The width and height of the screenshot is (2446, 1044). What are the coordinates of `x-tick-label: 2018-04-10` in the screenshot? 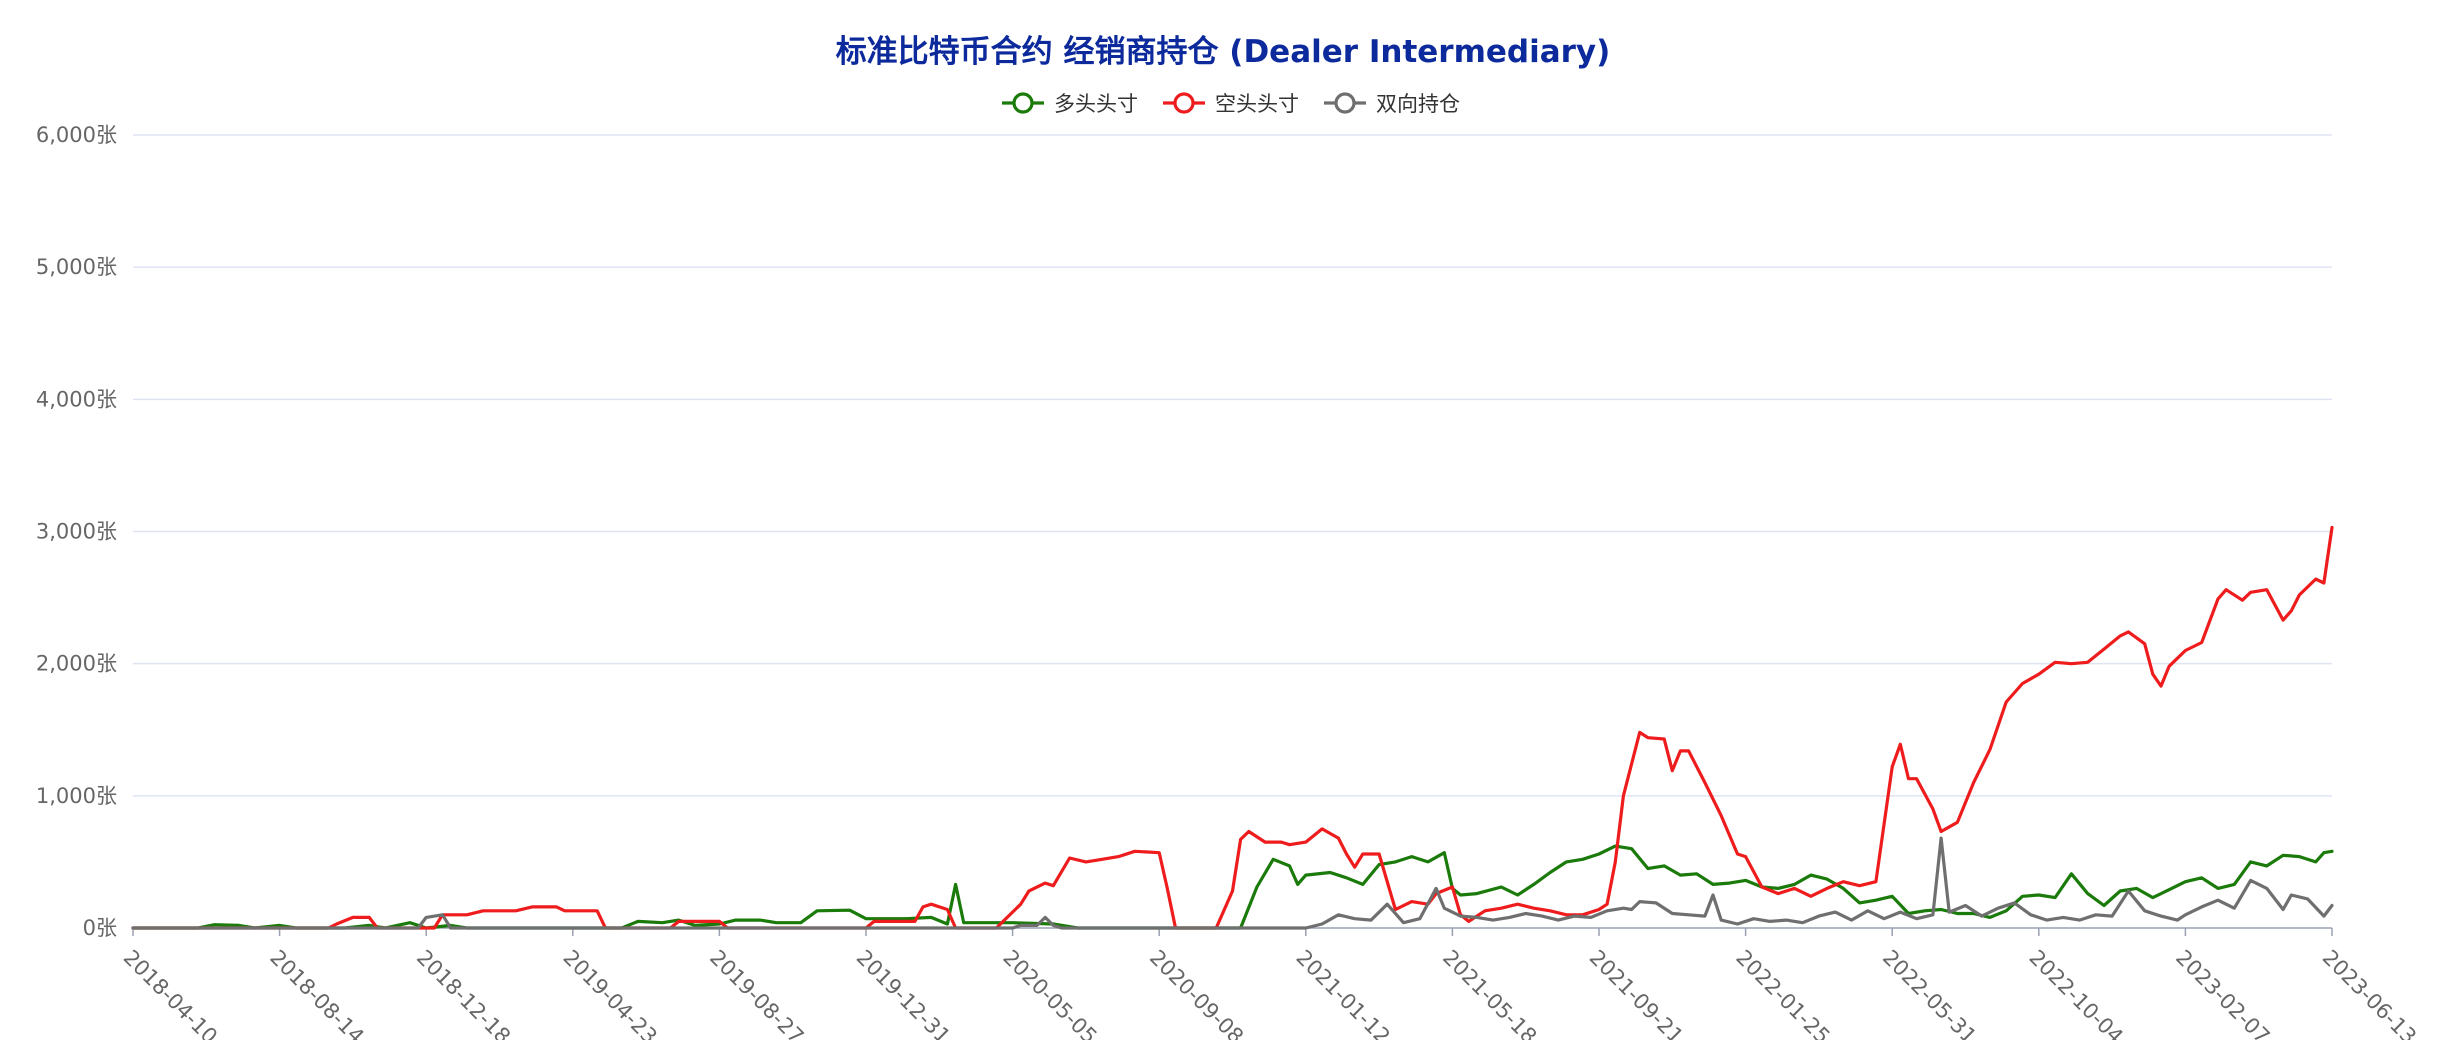 It's located at (170, 992).